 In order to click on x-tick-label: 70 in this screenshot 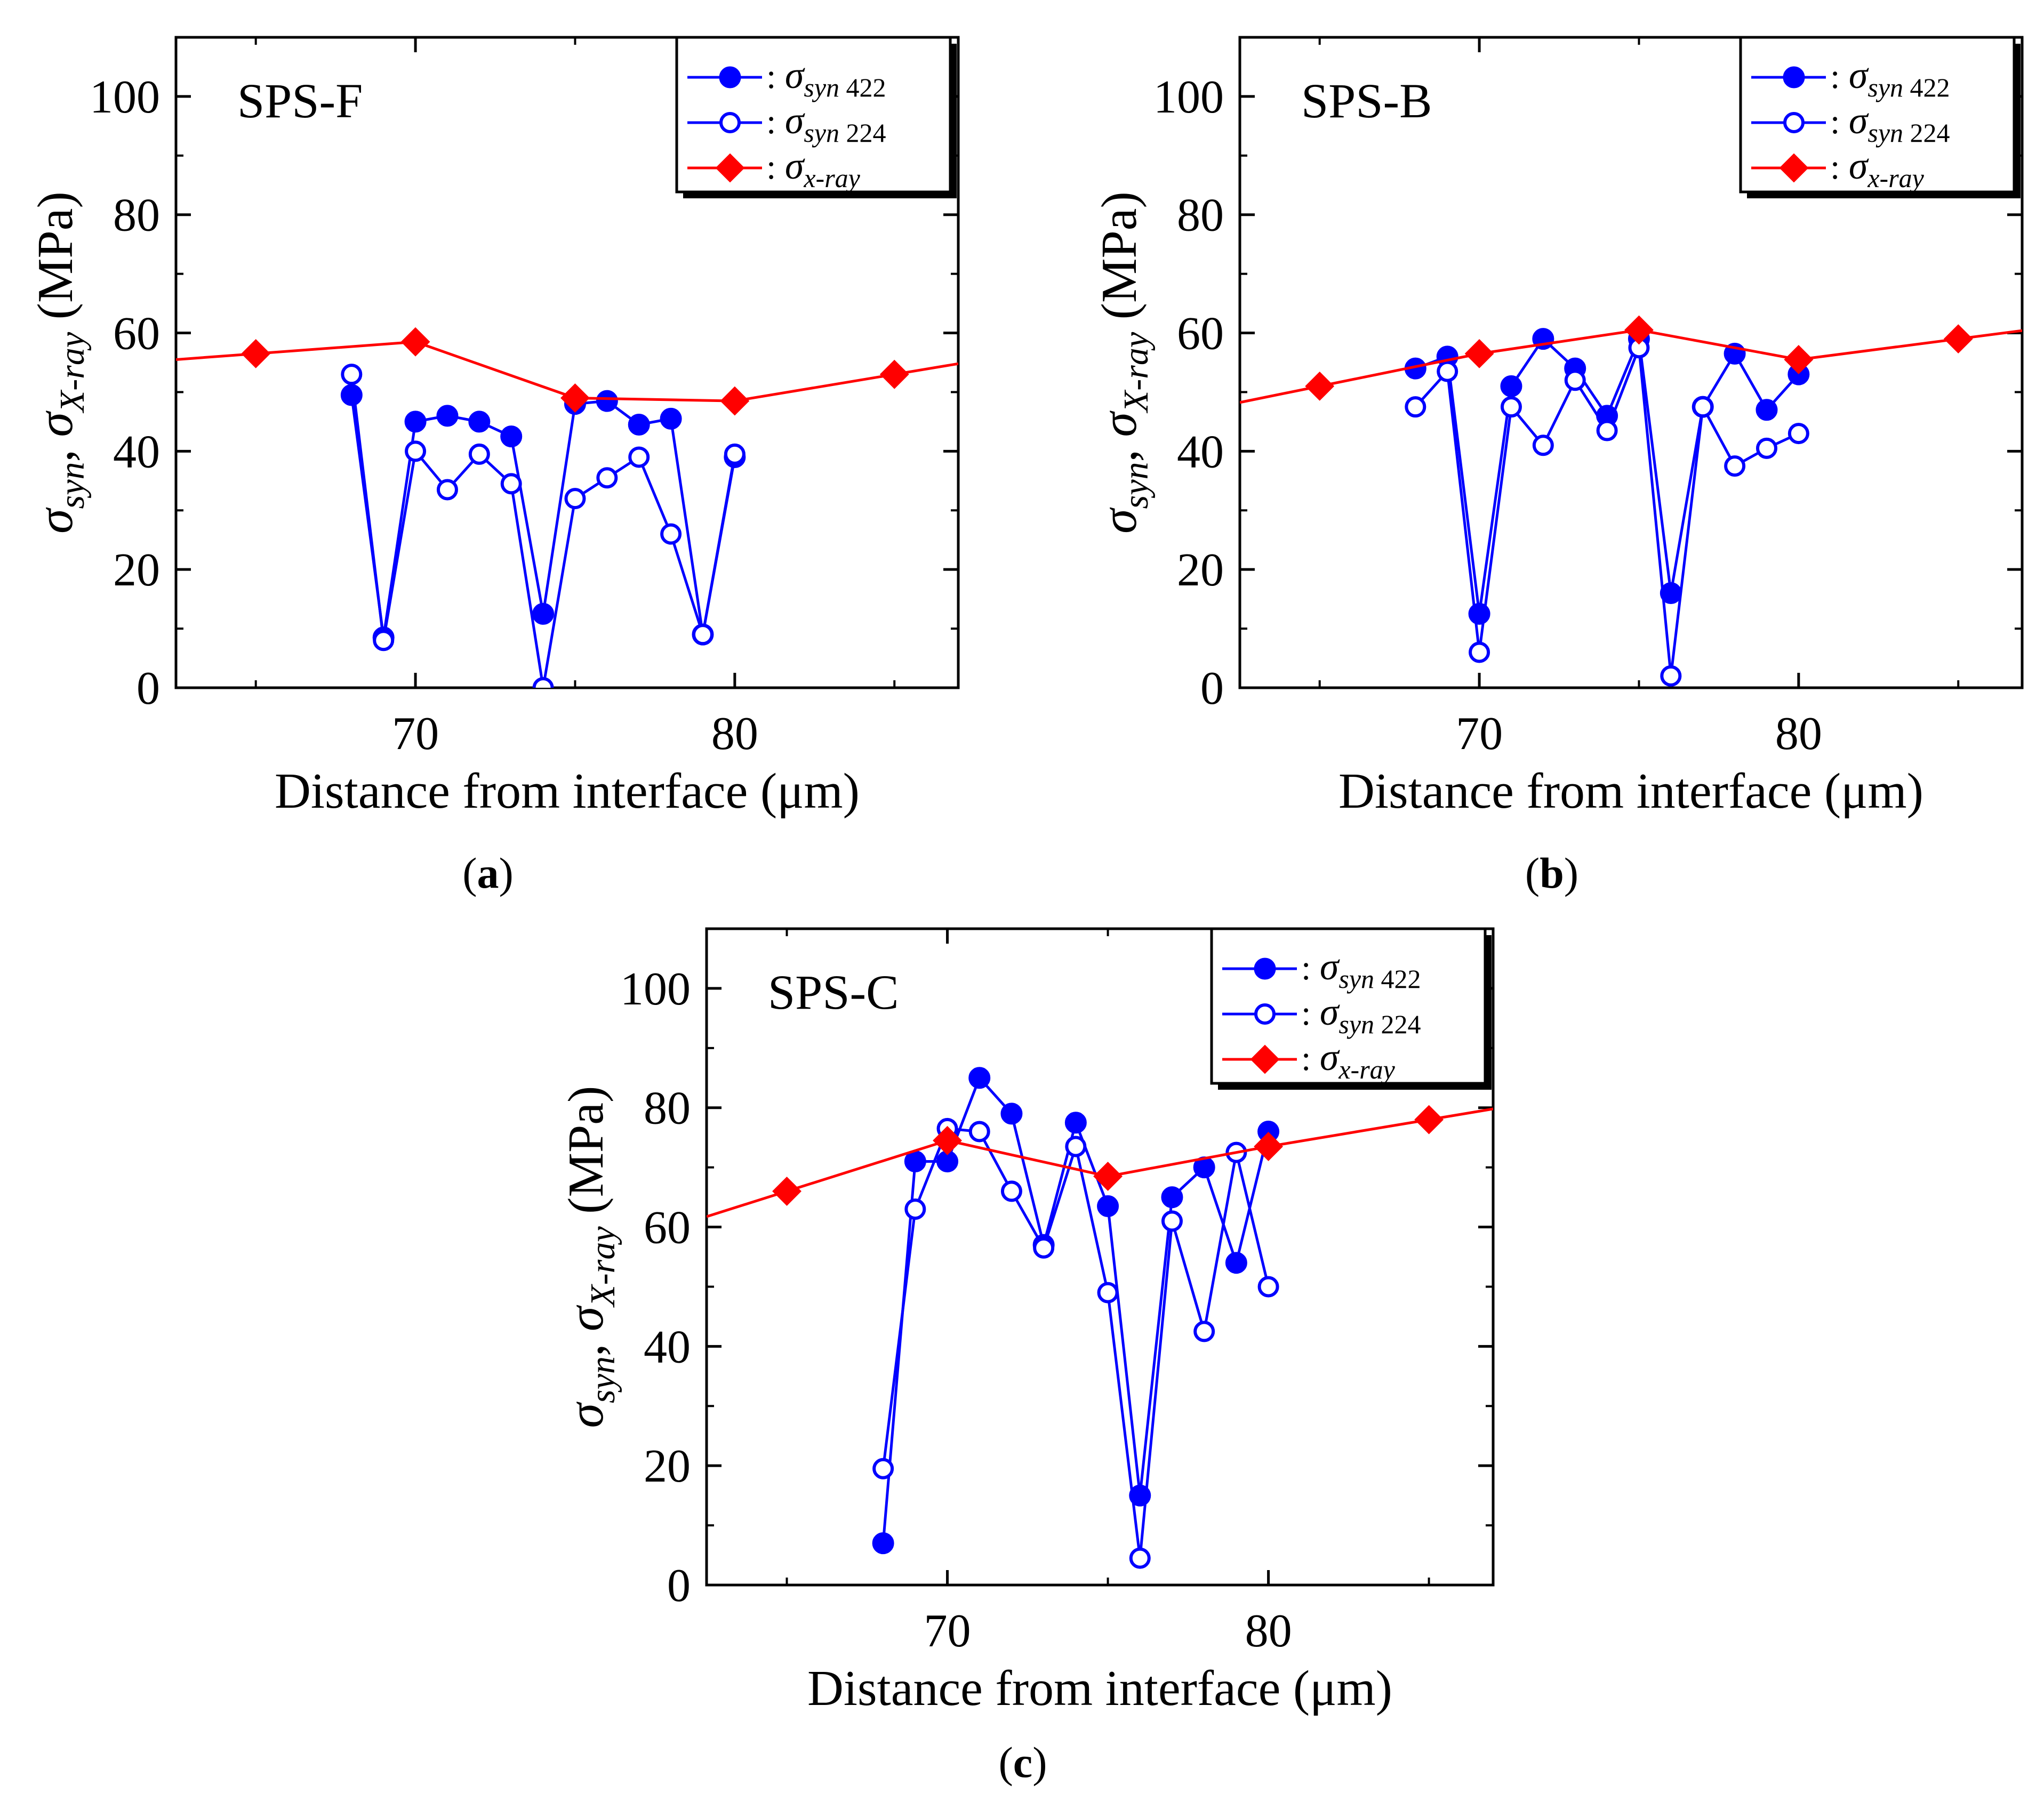, I will do `click(415, 734)`.